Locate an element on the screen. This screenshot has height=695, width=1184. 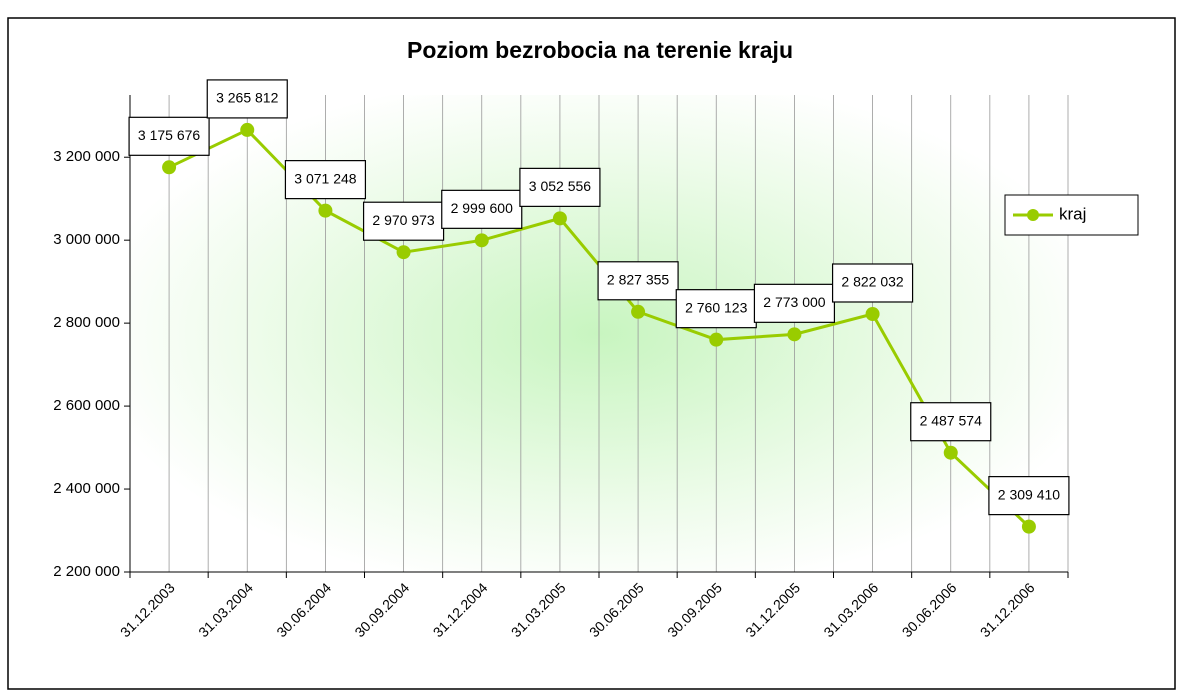
data-label: 2 773 000 is located at coordinates (794, 302).